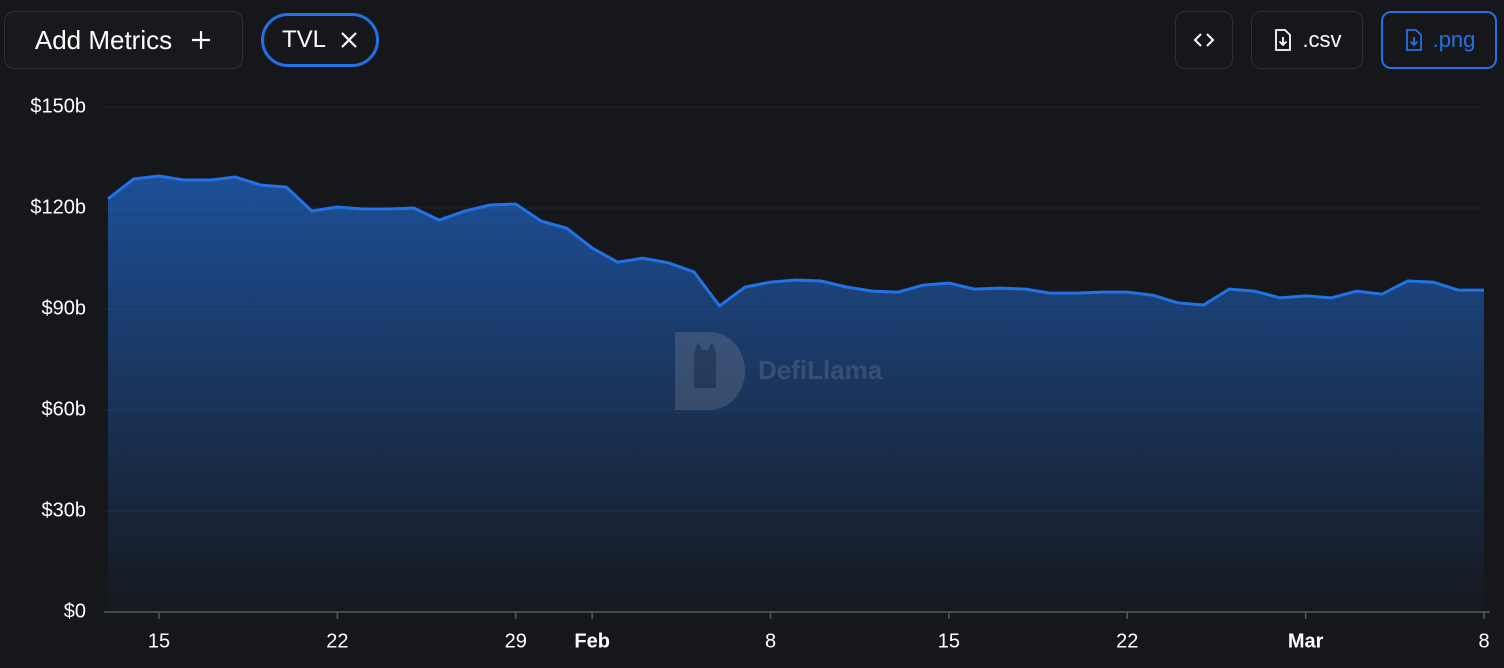 This screenshot has width=1504, height=668. I want to click on close-icon, so click(349, 40).